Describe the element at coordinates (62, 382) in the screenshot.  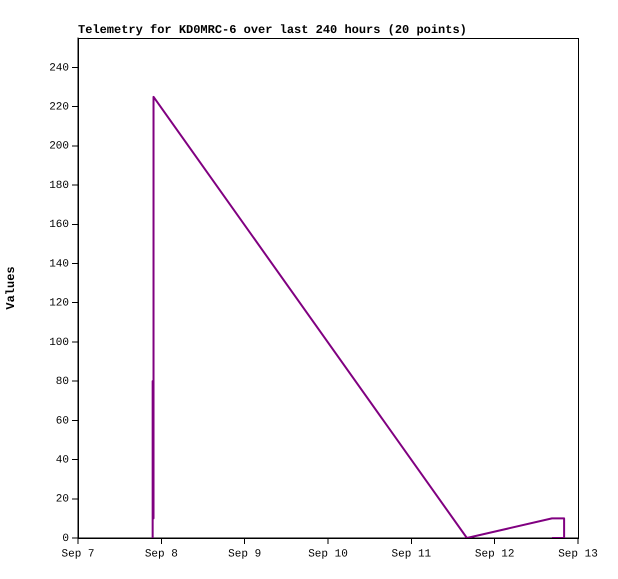
I see `y-tick-label: 80` at that location.